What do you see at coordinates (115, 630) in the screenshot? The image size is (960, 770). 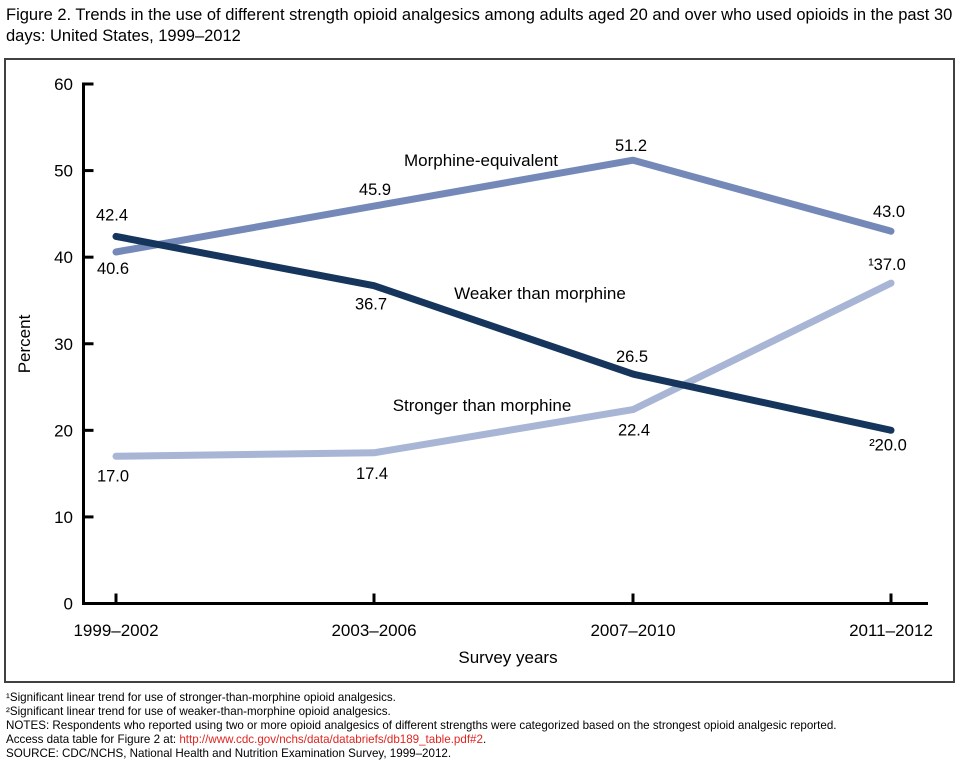 I see `x-tick-label: 1999–2002` at bounding box center [115, 630].